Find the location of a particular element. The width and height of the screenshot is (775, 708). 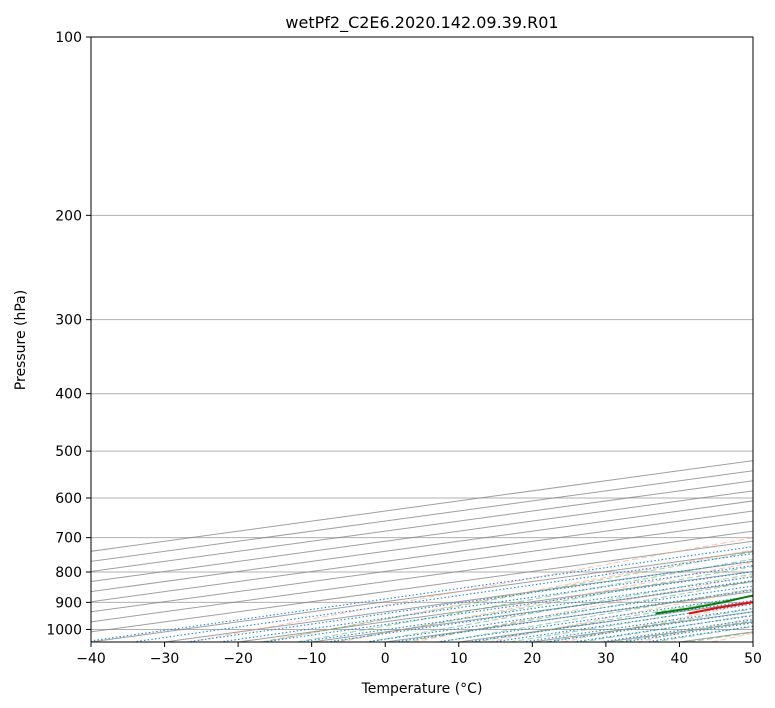

reference-lines-layer is located at coordinates (422, 589).